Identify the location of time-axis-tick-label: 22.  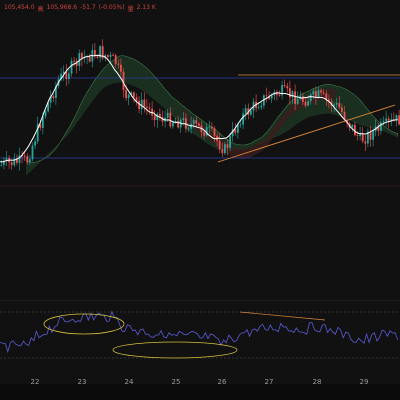
(35, 382).